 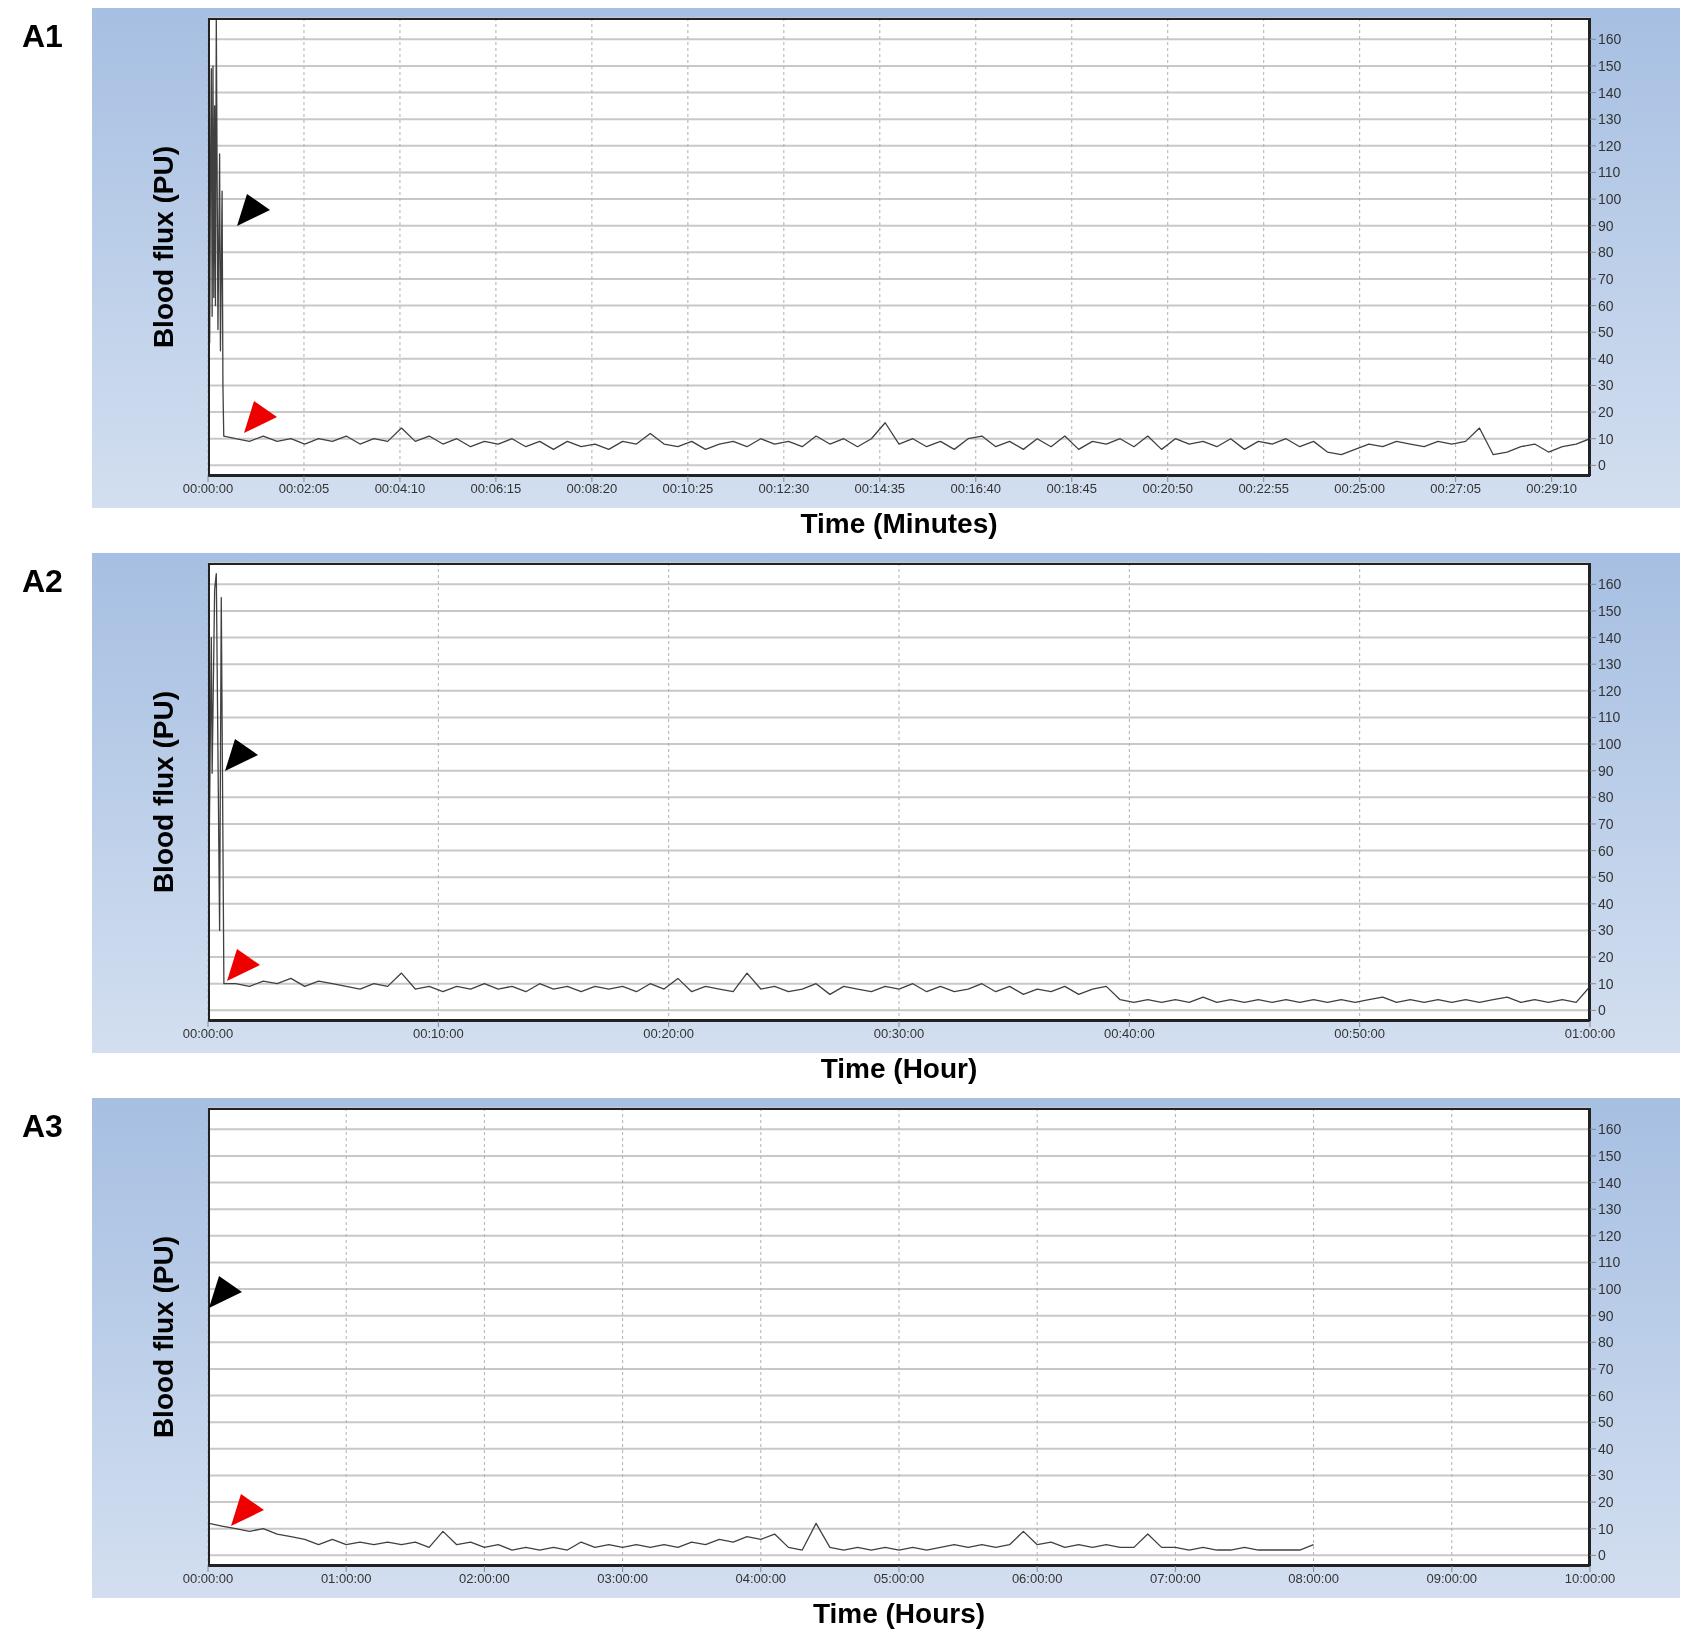 I want to click on x-tick-label: 00:16:40, so click(x=976, y=489).